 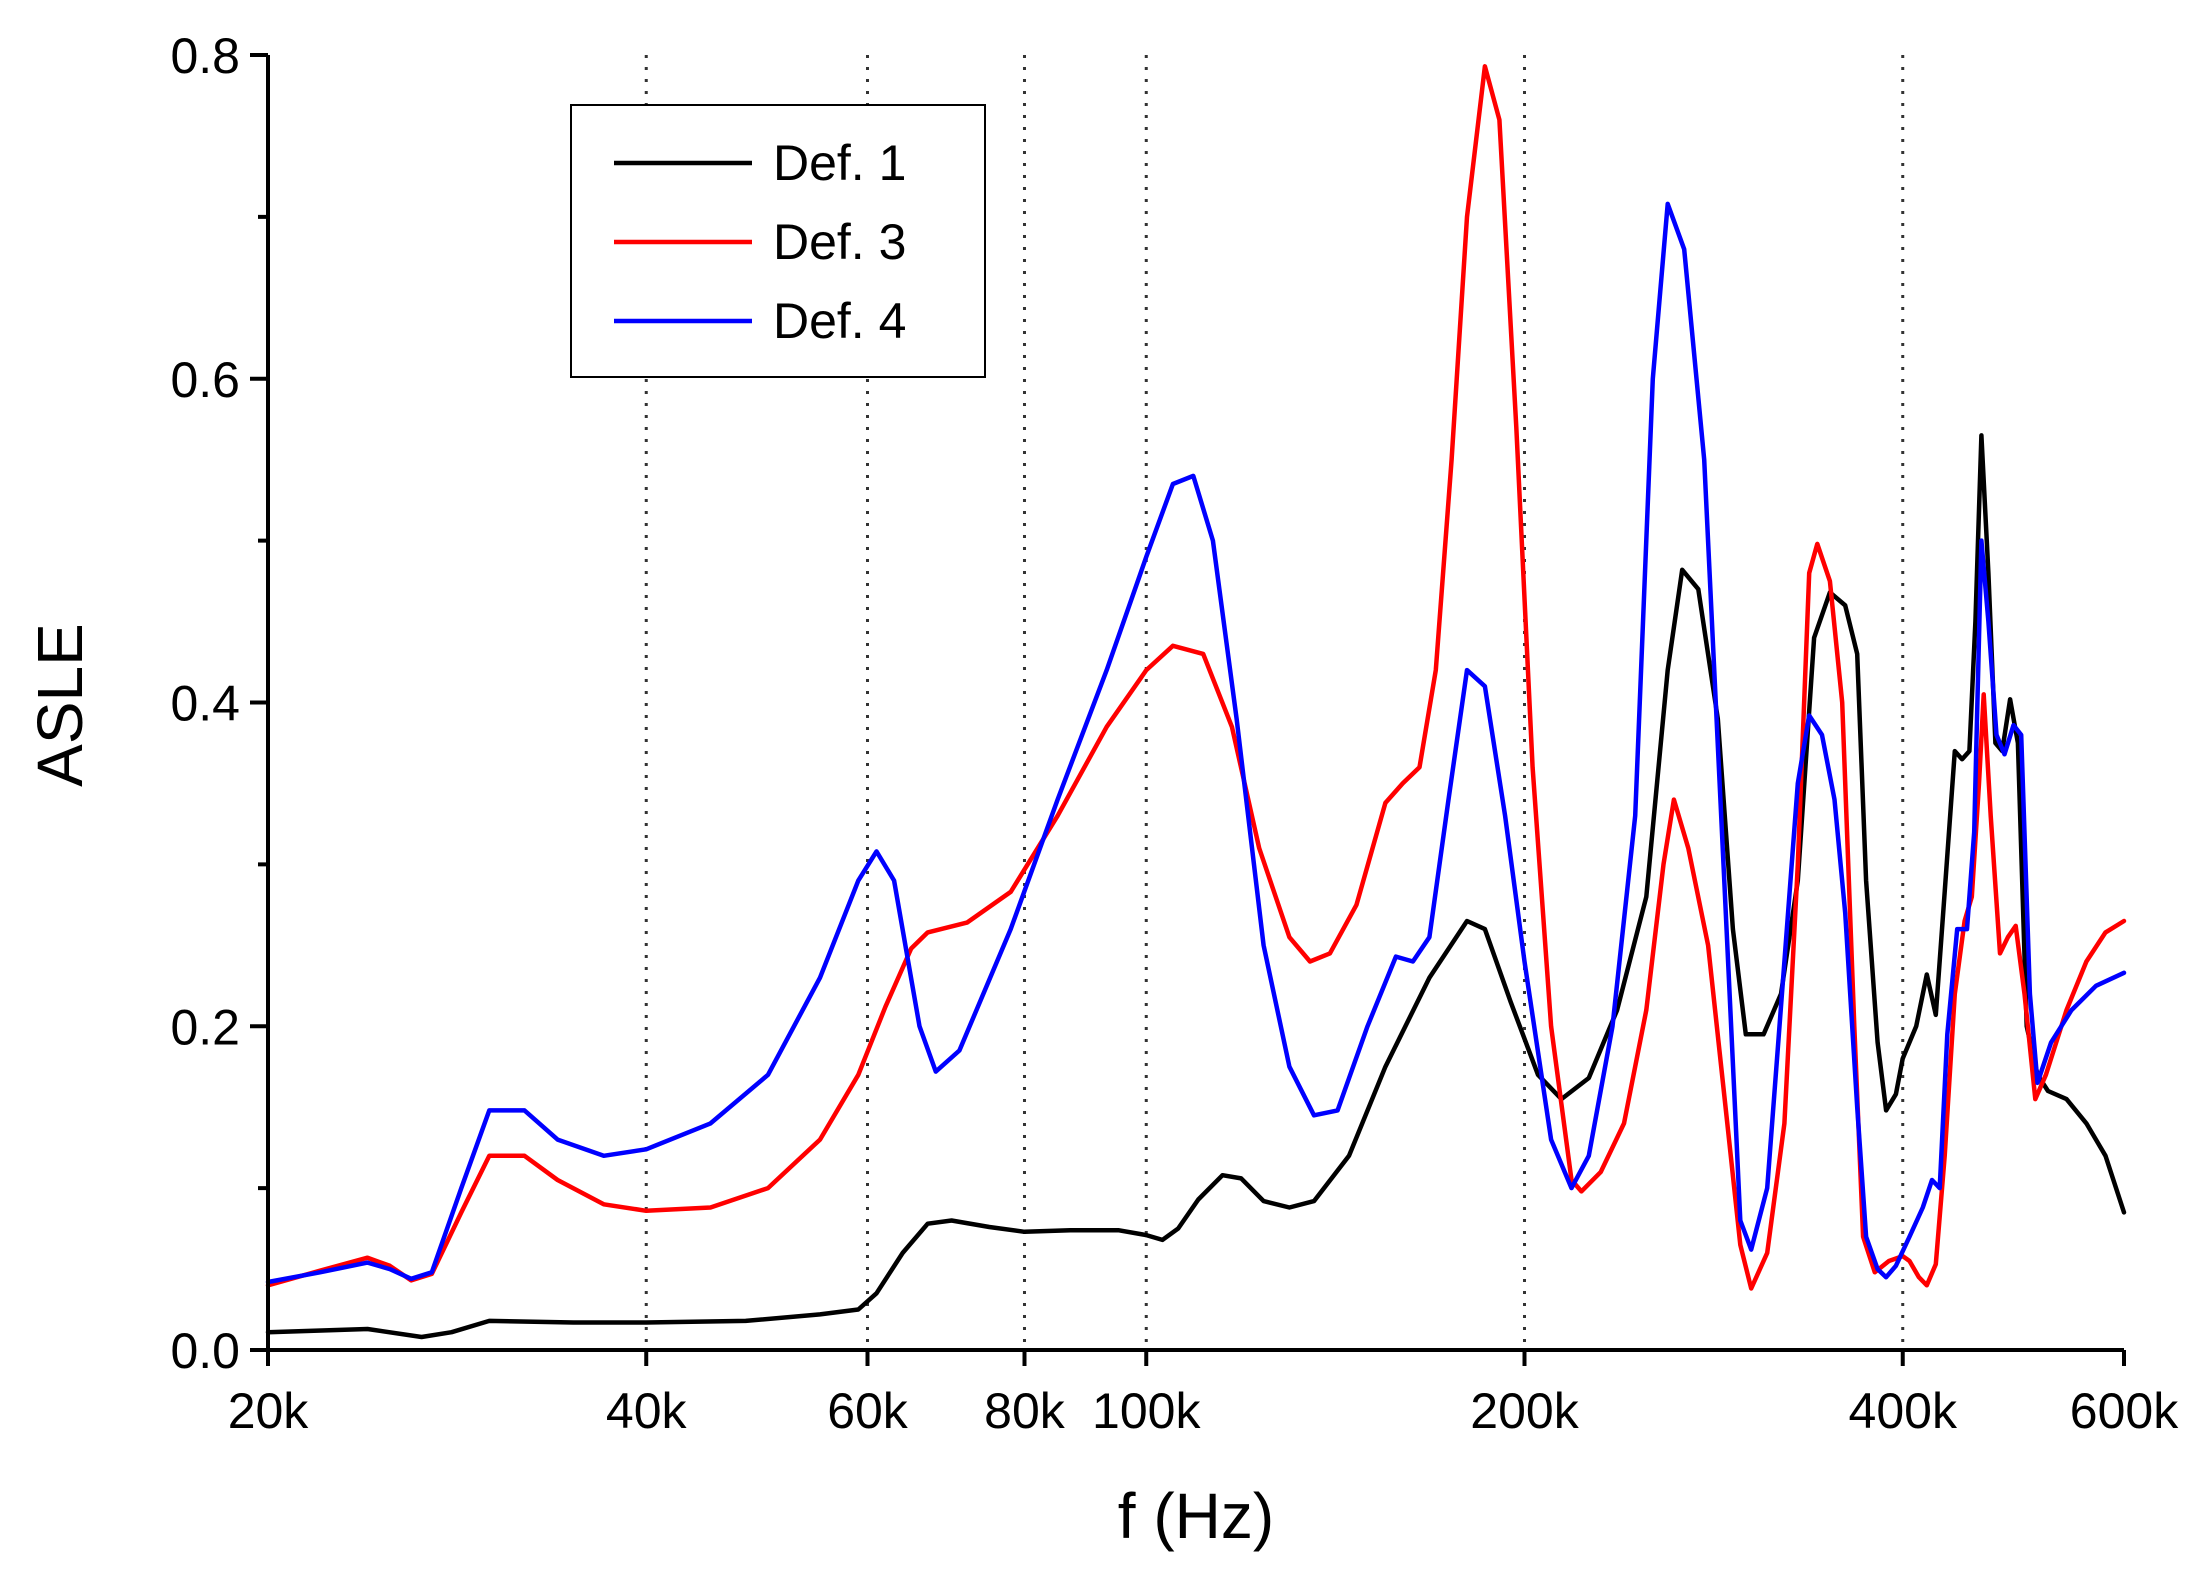 What do you see at coordinates (60, 705) in the screenshot?
I see `y-axis-label: ASLE` at bounding box center [60, 705].